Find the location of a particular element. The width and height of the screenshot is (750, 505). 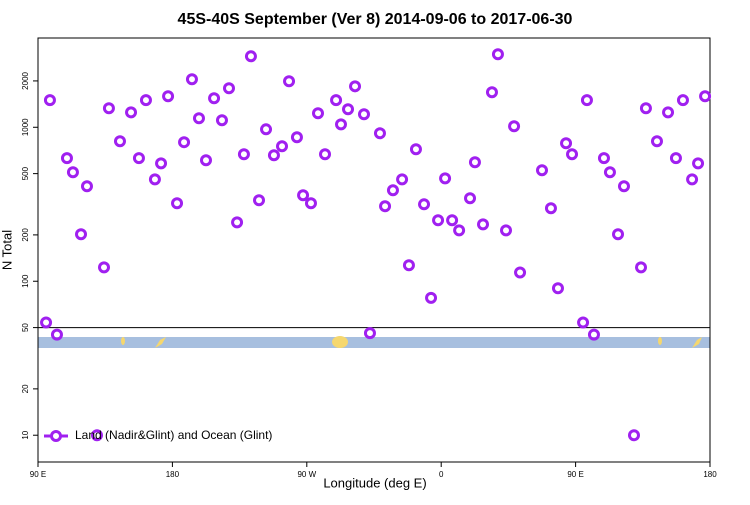

y-tick-label: 2000 is located at coordinates (25, 80).